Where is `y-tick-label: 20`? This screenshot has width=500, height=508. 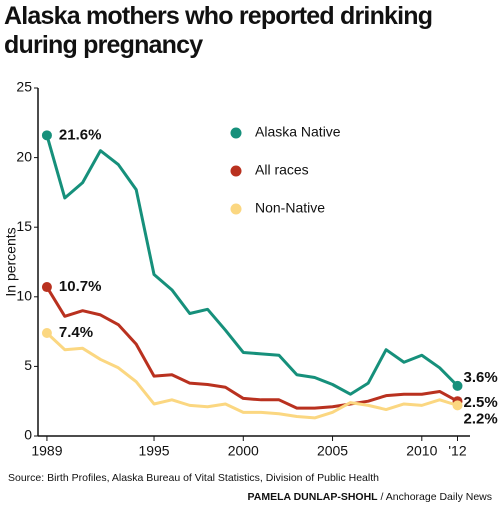 y-tick-label: 20 is located at coordinates (24, 156).